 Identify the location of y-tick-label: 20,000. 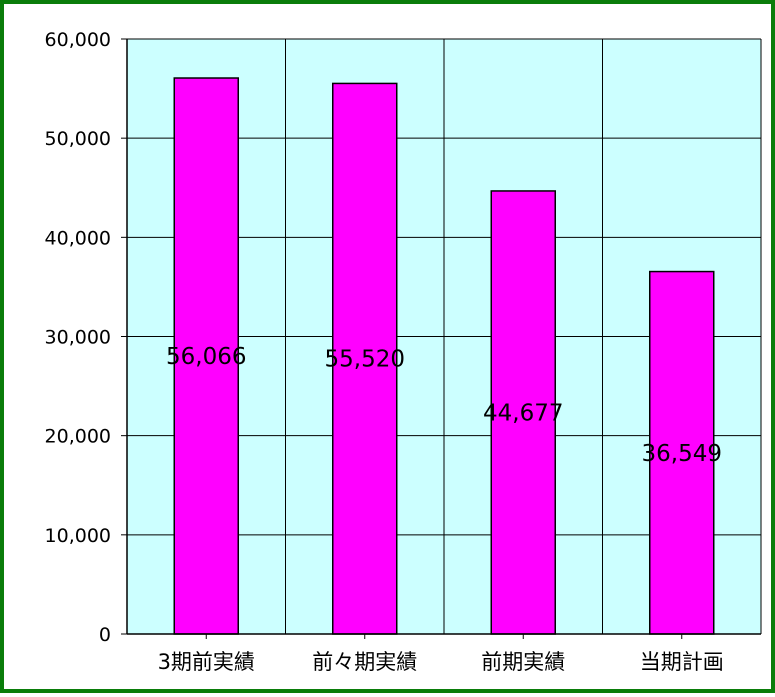
(78, 437).